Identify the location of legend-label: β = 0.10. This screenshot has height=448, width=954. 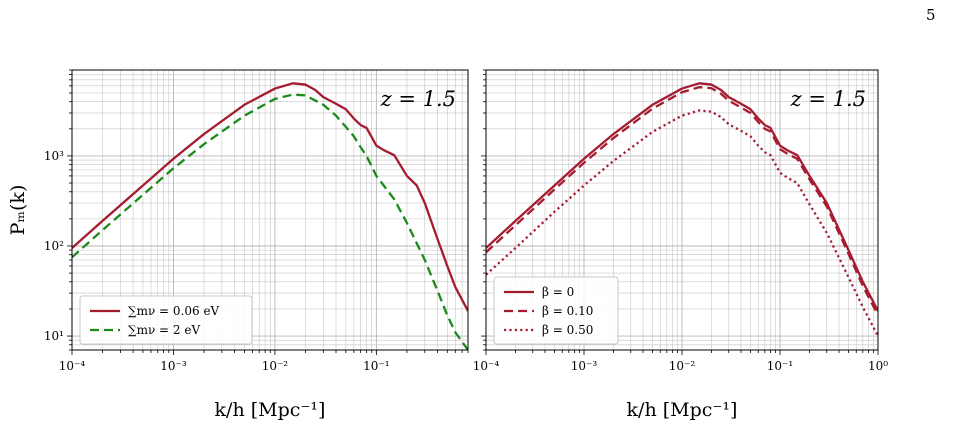
(567, 311).